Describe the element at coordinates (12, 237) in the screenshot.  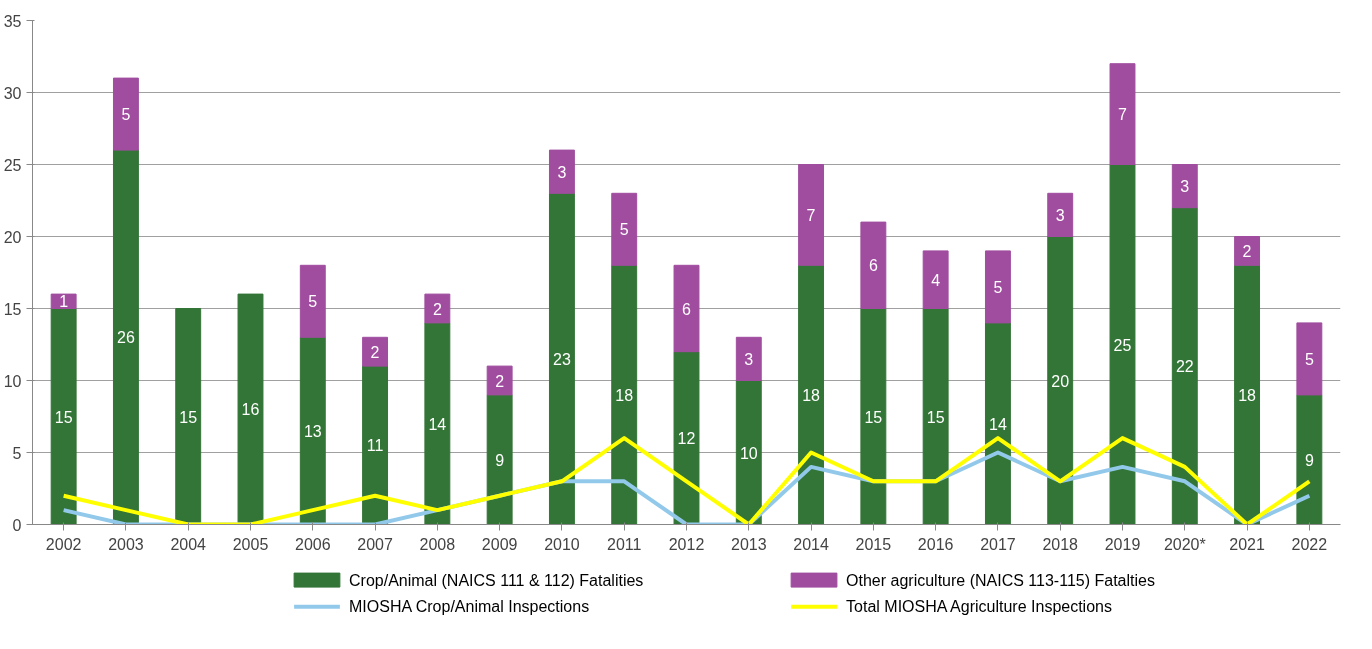
I see `y-tick-label: 20` at that location.